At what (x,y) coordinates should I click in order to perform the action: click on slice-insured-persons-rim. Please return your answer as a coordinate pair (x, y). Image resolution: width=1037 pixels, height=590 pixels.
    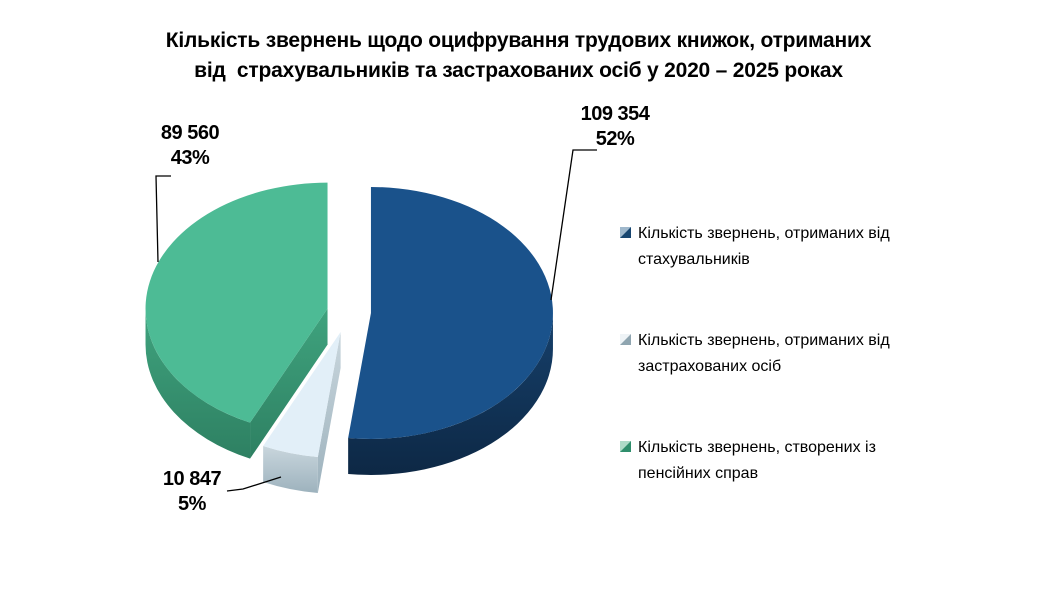
    Looking at the image, I should click on (290, 469).